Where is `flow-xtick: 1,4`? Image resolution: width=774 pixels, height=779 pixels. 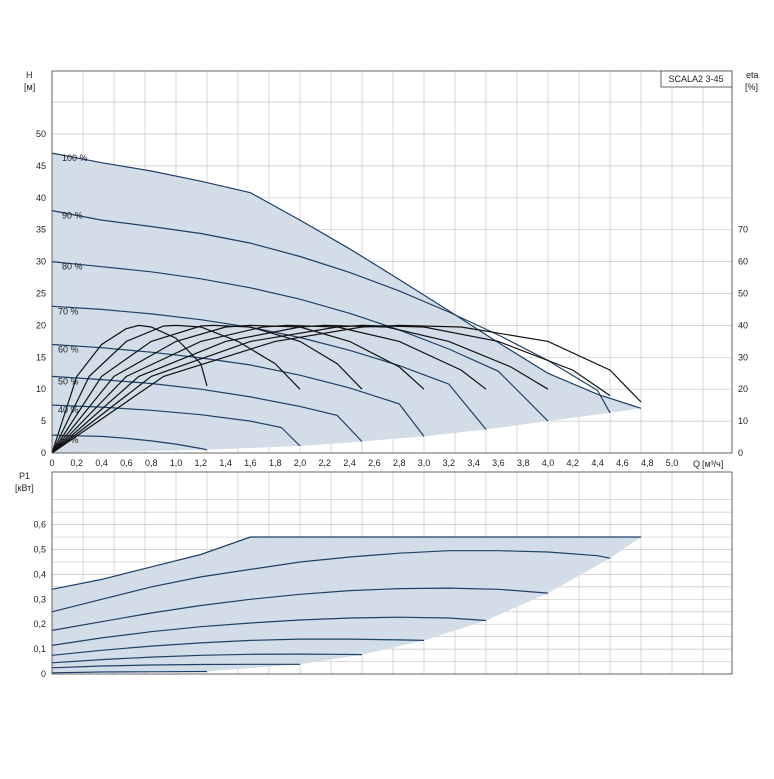 flow-xtick: 1,4 is located at coordinates (225, 463).